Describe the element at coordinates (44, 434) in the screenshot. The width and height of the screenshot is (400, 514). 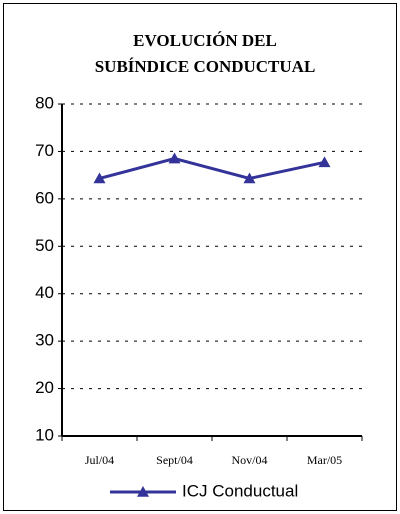
I see `y-tick-label: 10` at that location.